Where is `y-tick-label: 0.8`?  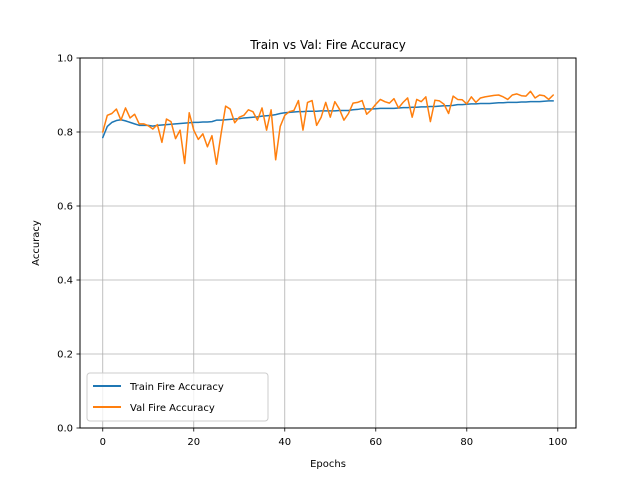
y-tick-label: 0.8 is located at coordinates (65, 133).